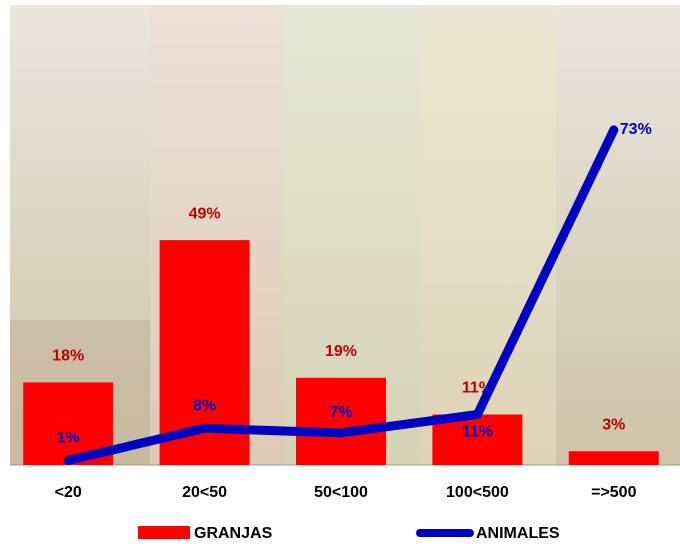  I want to click on line-value-label: 11%, so click(477, 432).